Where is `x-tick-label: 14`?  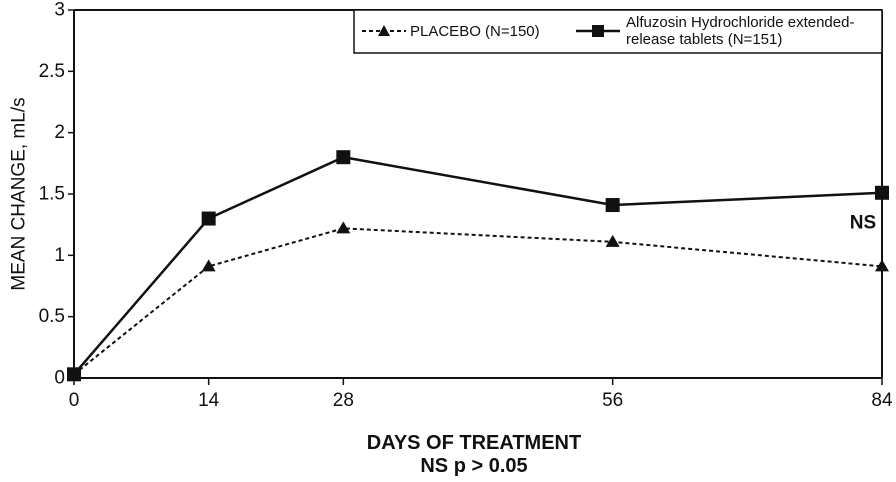
x-tick-label: 14 is located at coordinates (209, 400).